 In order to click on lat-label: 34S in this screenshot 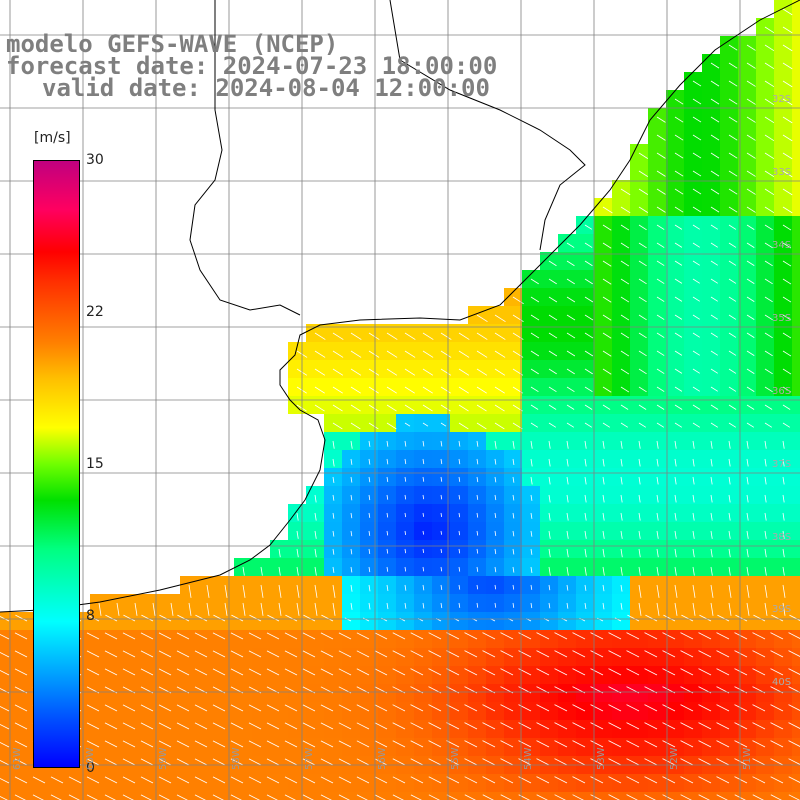, I will do `click(782, 245)`.